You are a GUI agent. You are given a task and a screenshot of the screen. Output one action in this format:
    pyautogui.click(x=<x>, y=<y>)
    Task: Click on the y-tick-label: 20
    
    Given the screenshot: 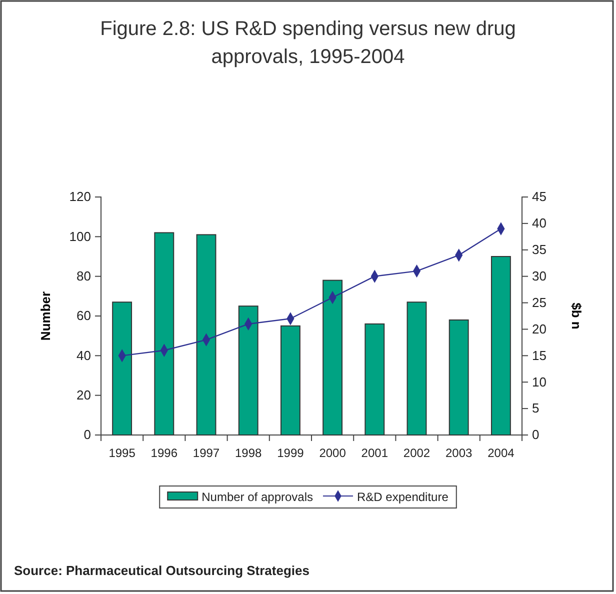 What is the action you would take?
    pyautogui.click(x=83, y=394)
    